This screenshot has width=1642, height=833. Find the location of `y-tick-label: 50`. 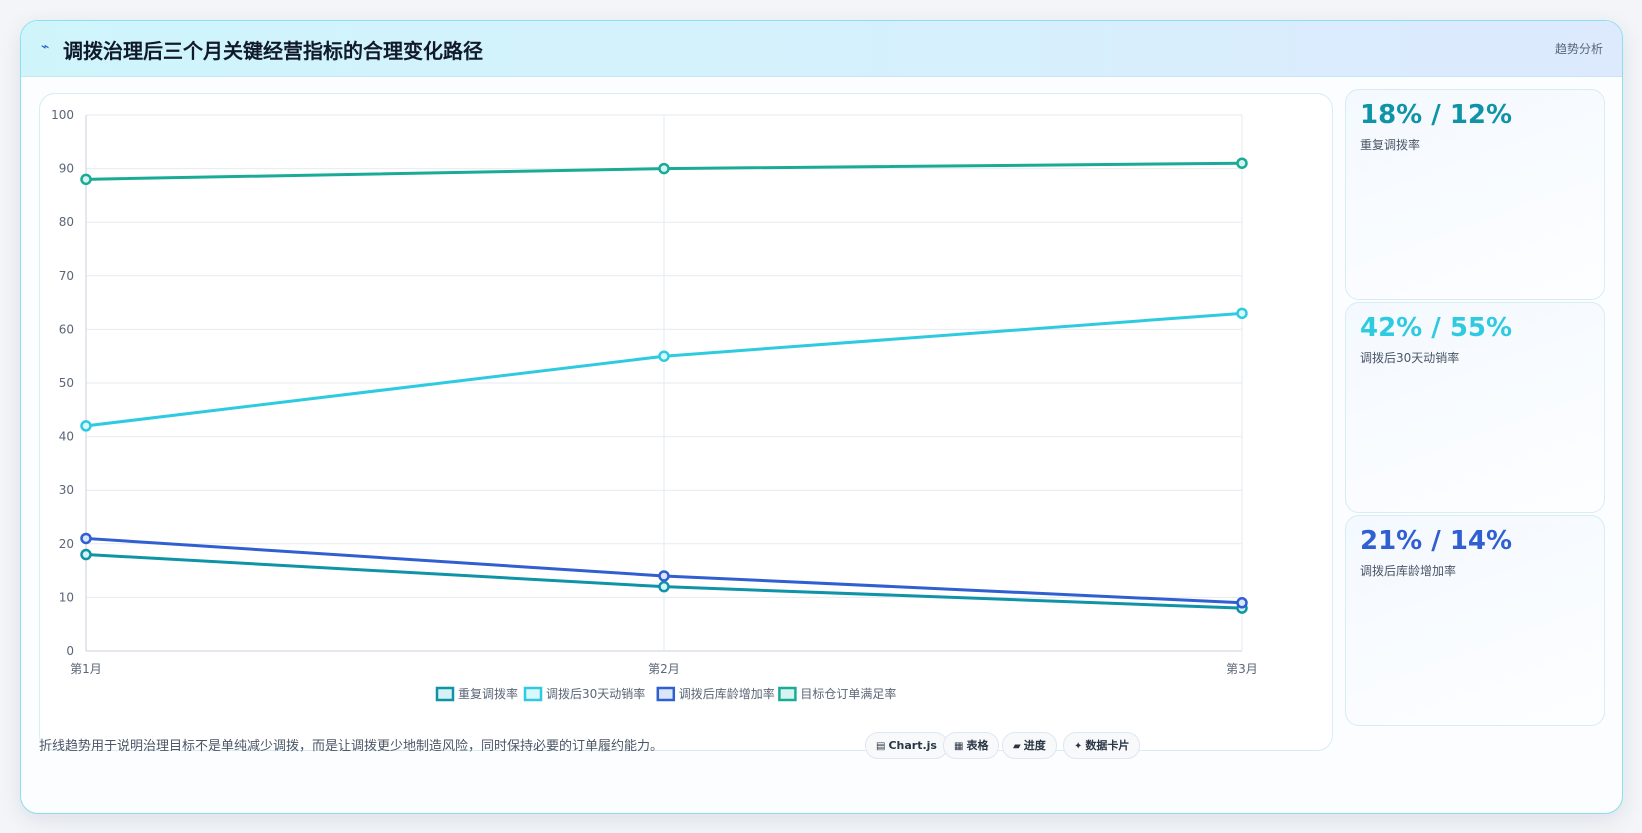

y-tick-label: 50 is located at coordinates (66, 383).